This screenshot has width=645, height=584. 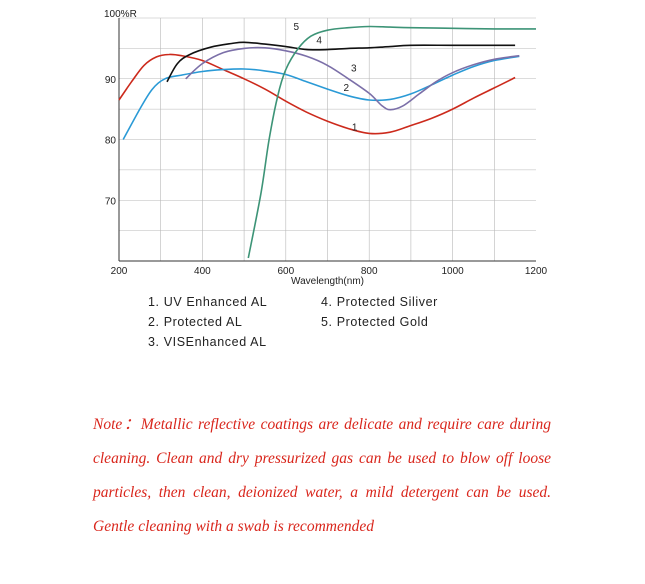 What do you see at coordinates (346, 88) in the screenshot?
I see `curve-label-2: 2` at bounding box center [346, 88].